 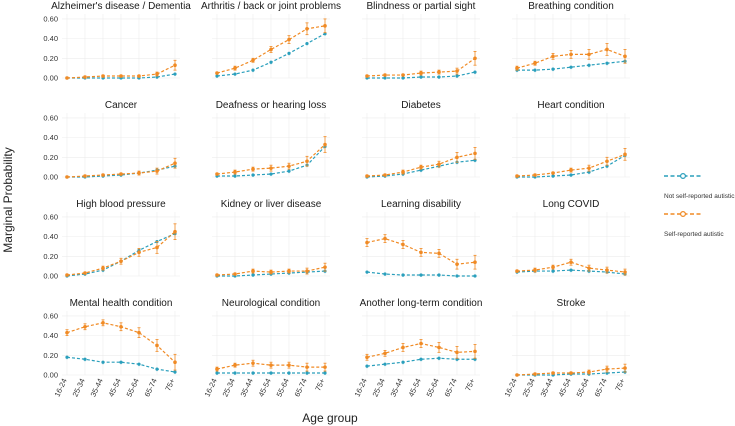 I want to click on panel-title: Arthritis / back or joint problems, so click(x=271, y=6).